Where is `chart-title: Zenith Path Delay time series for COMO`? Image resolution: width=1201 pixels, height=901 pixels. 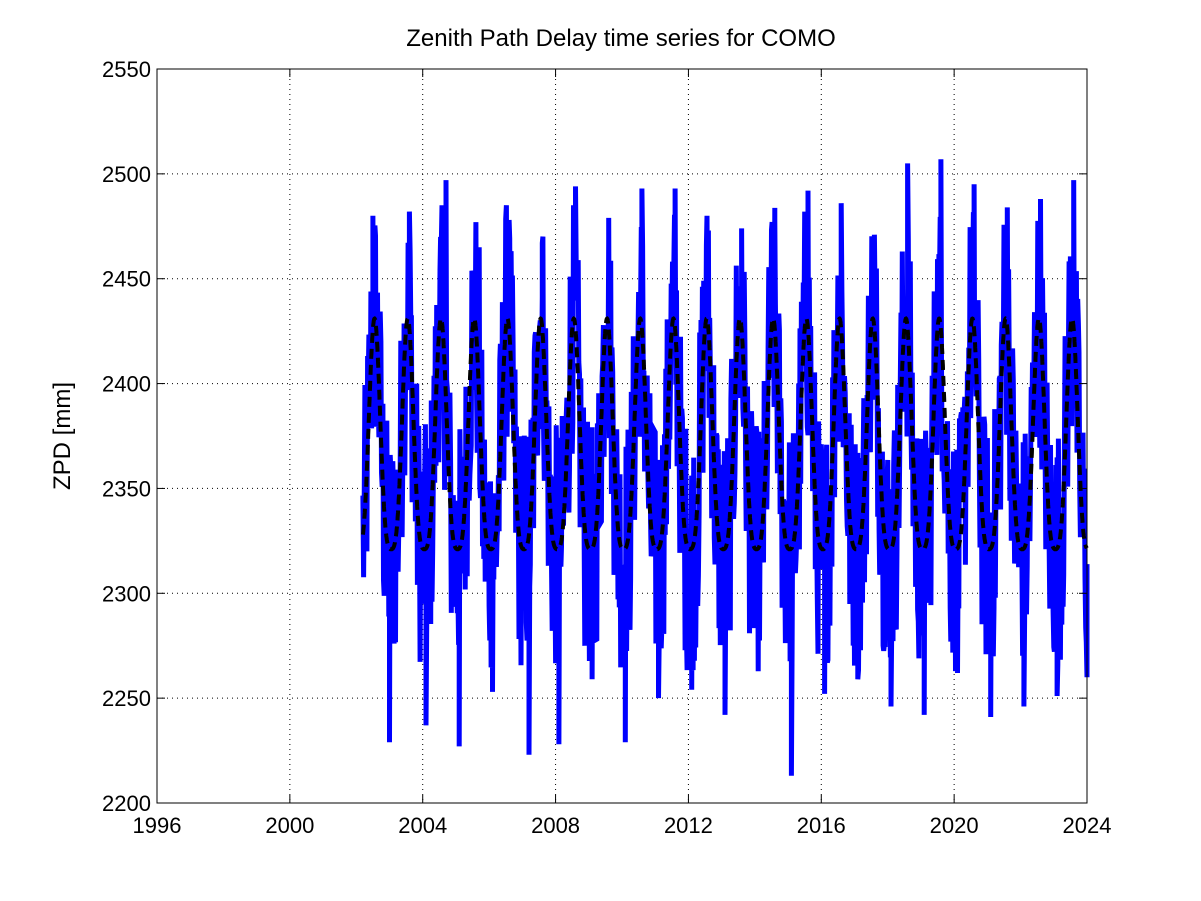 chart-title: Zenith Path Delay time series for COMO is located at coordinates (620, 38).